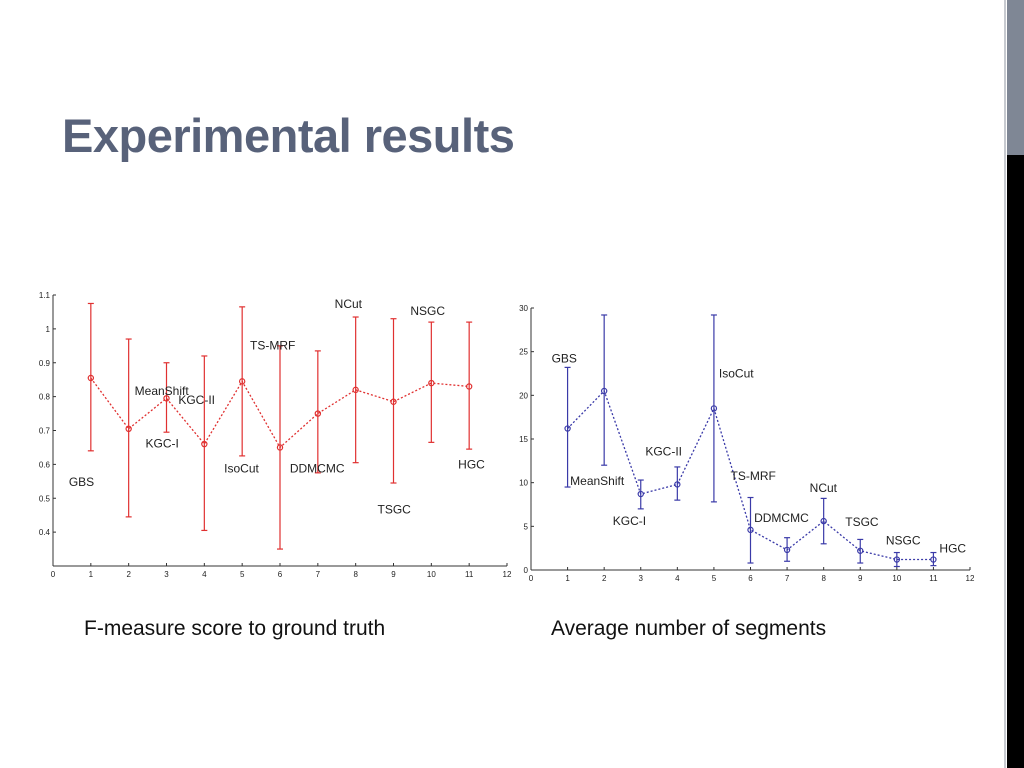 Image resolution: width=1024 pixels, height=768 pixels. Describe the element at coordinates (45, 498) in the screenshot. I see `y-tick-label: 0.5` at that location.